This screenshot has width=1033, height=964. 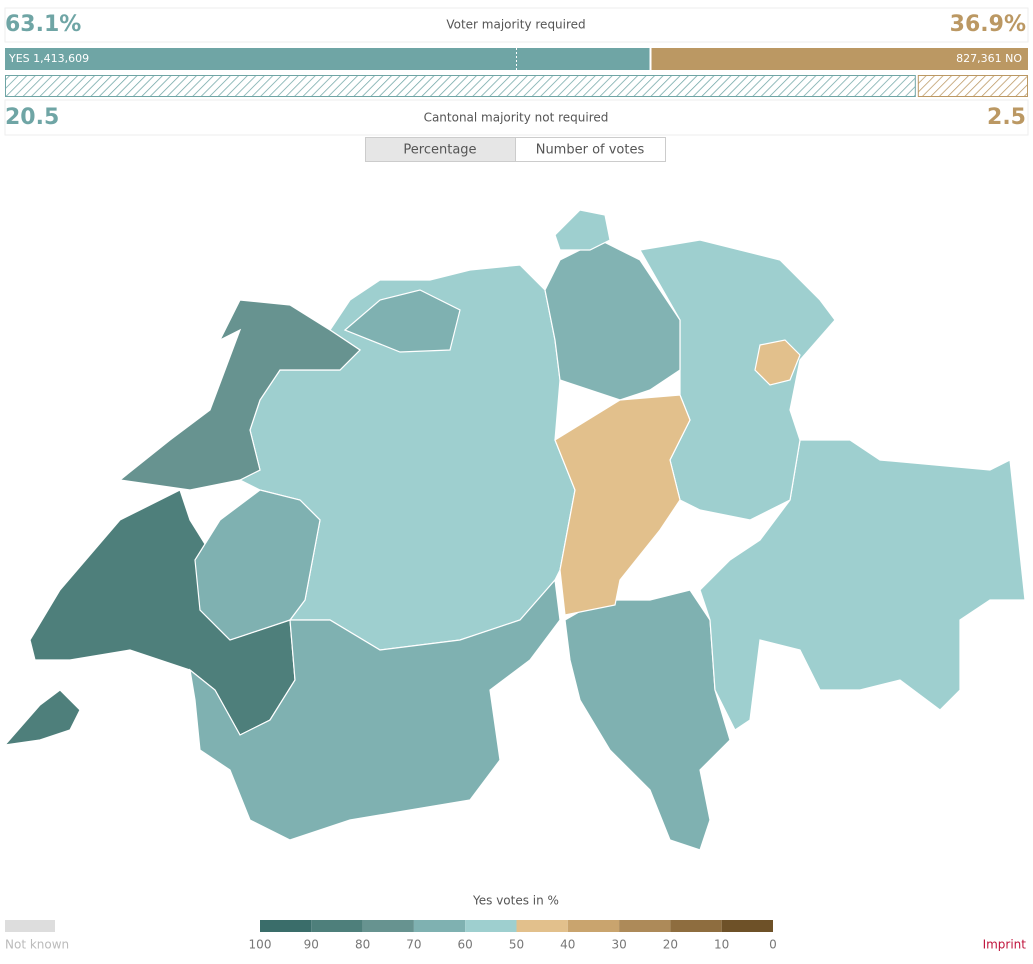 I want to click on cantonal-label: Cantonal majority not required, so click(x=516, y=118).